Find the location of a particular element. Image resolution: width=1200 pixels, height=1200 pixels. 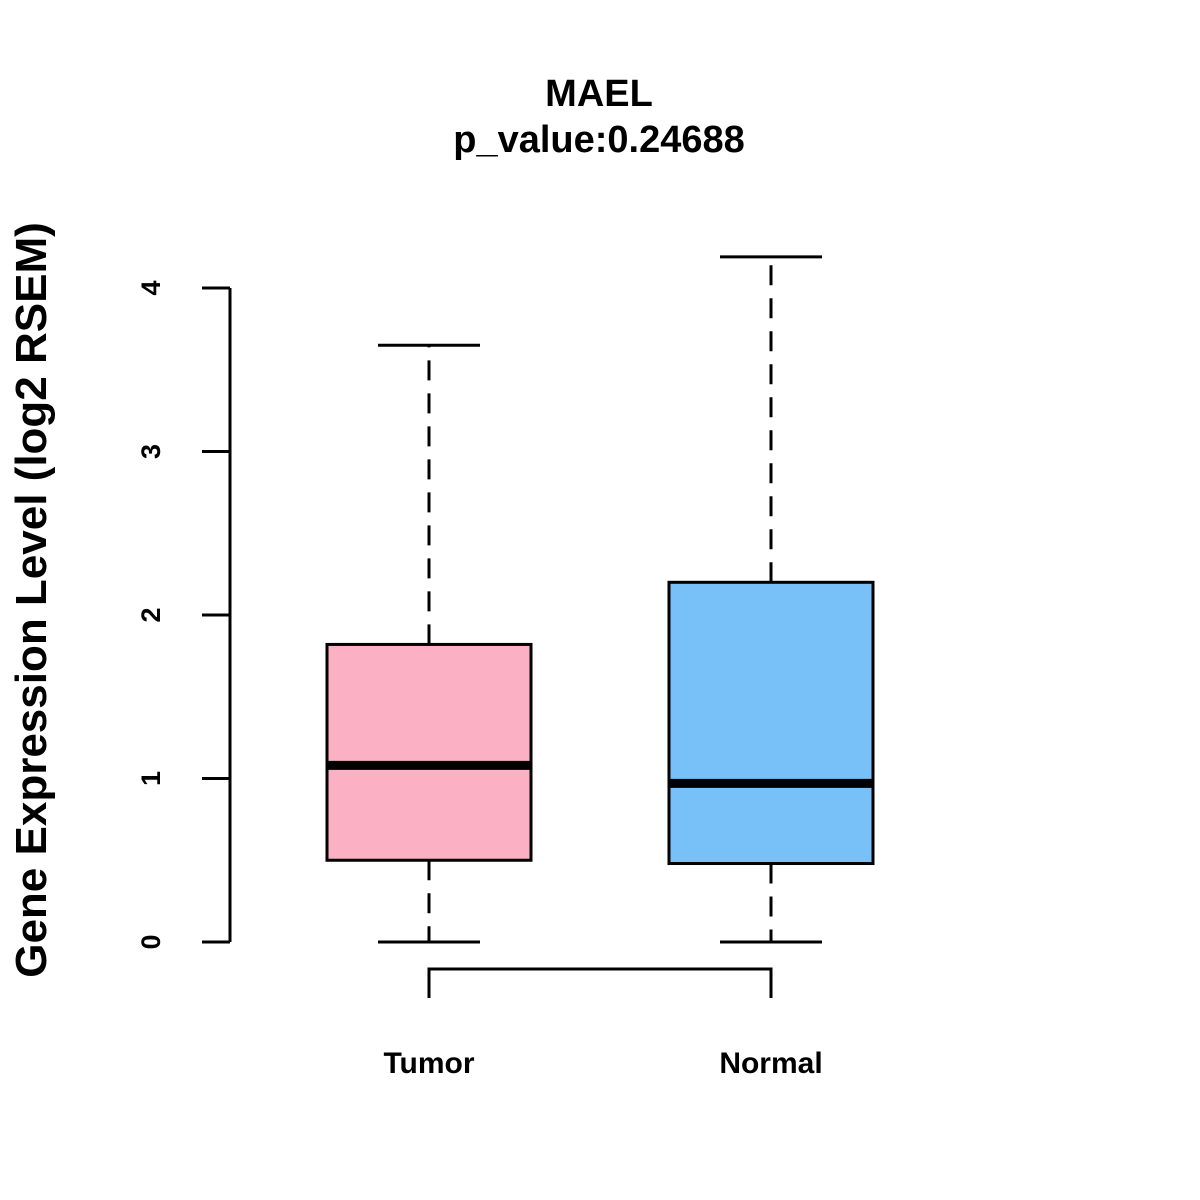

comparison-bracket is located at coordinates (600, 982).